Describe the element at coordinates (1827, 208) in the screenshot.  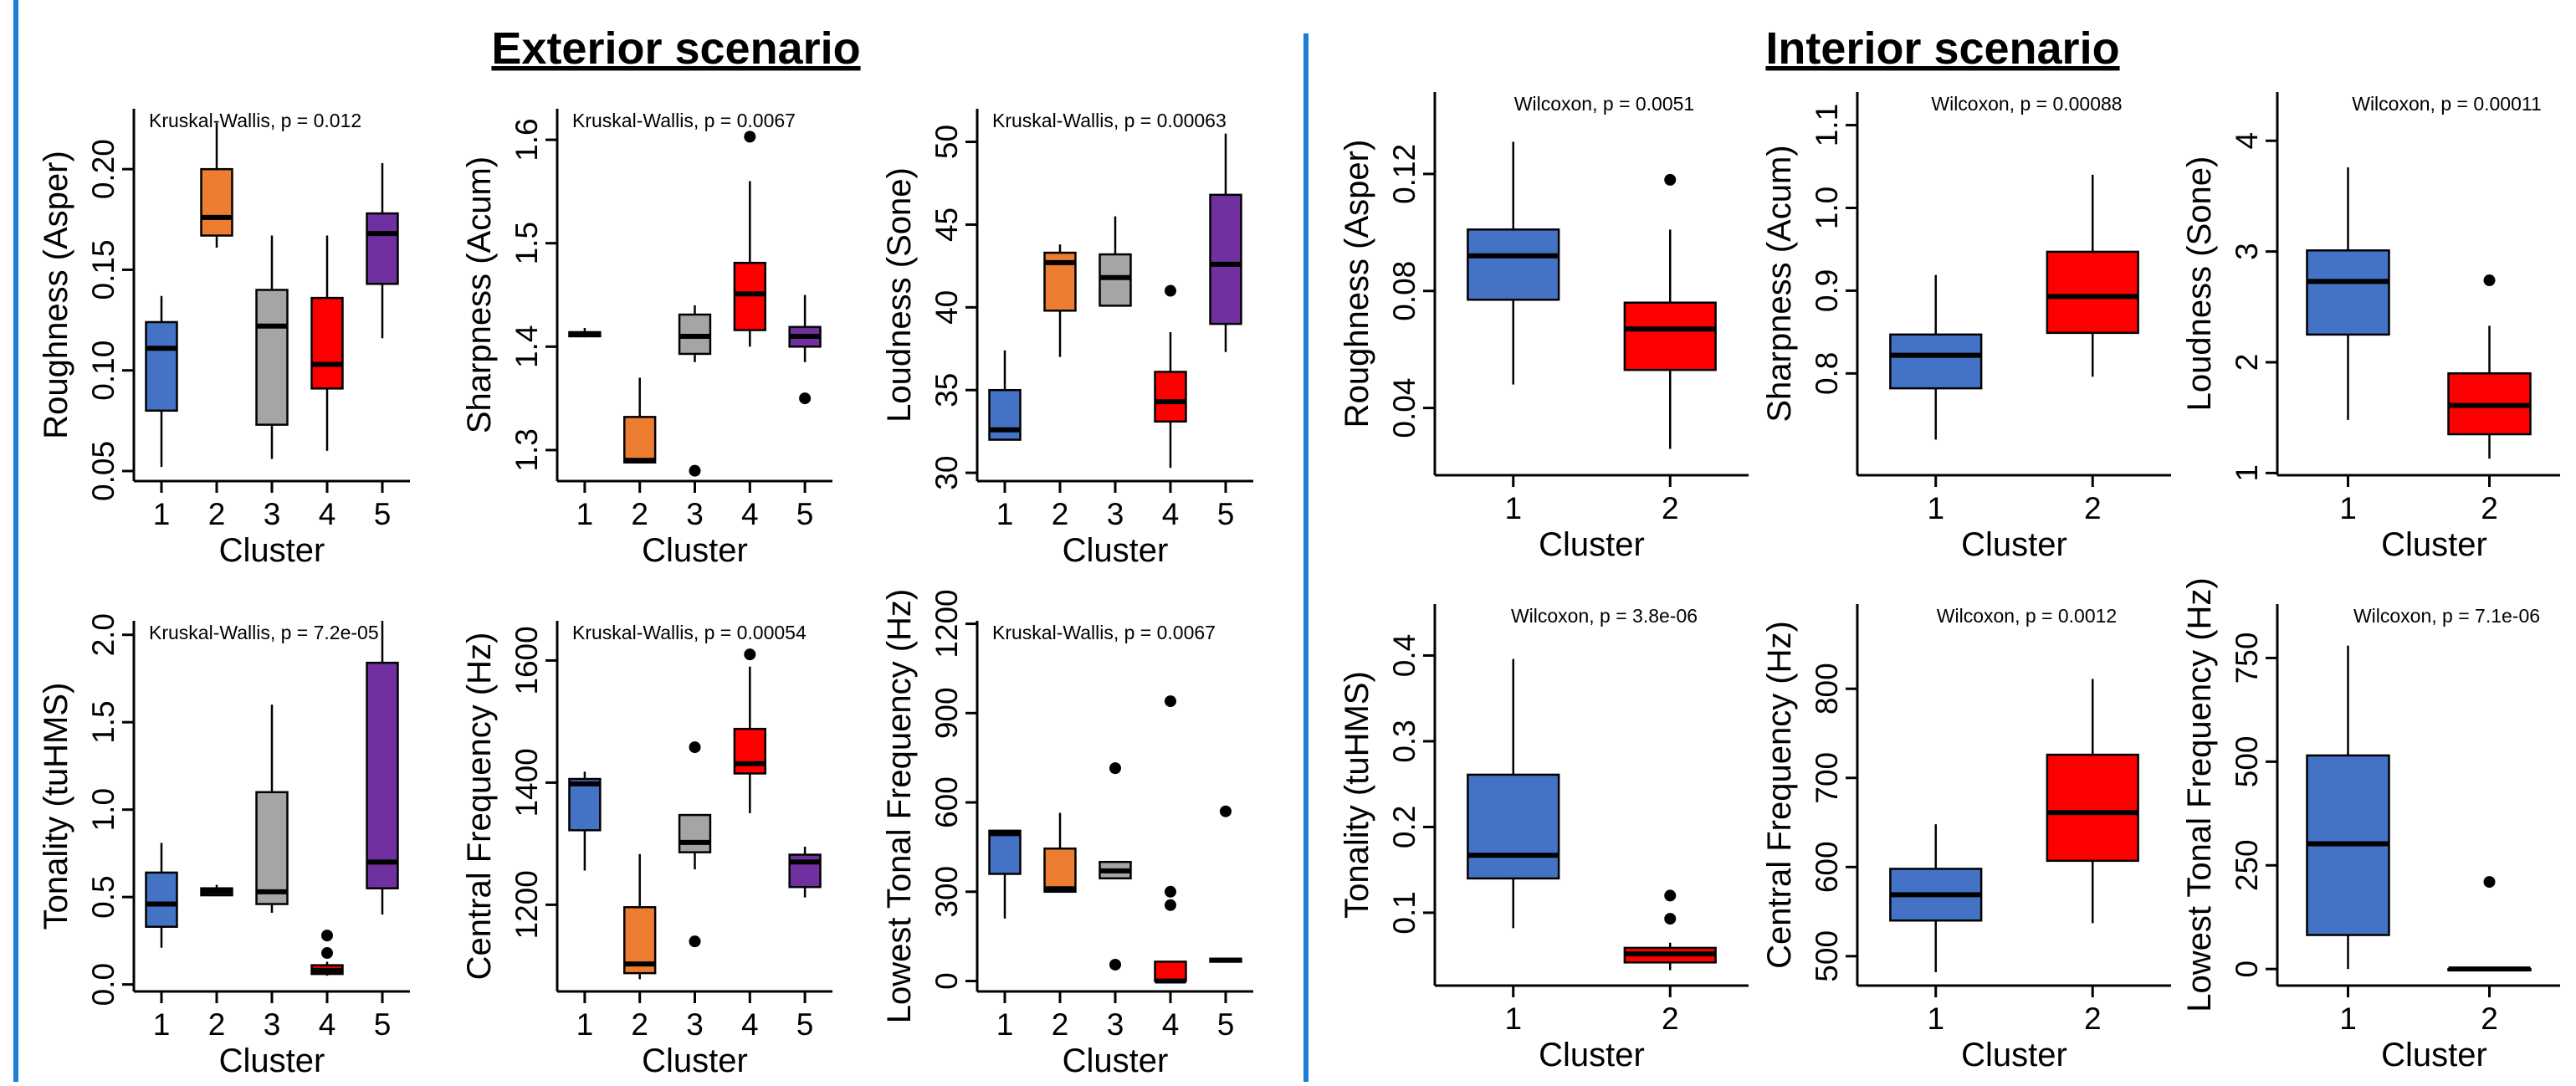
I see `y-tick-label: 1.0` at that location.